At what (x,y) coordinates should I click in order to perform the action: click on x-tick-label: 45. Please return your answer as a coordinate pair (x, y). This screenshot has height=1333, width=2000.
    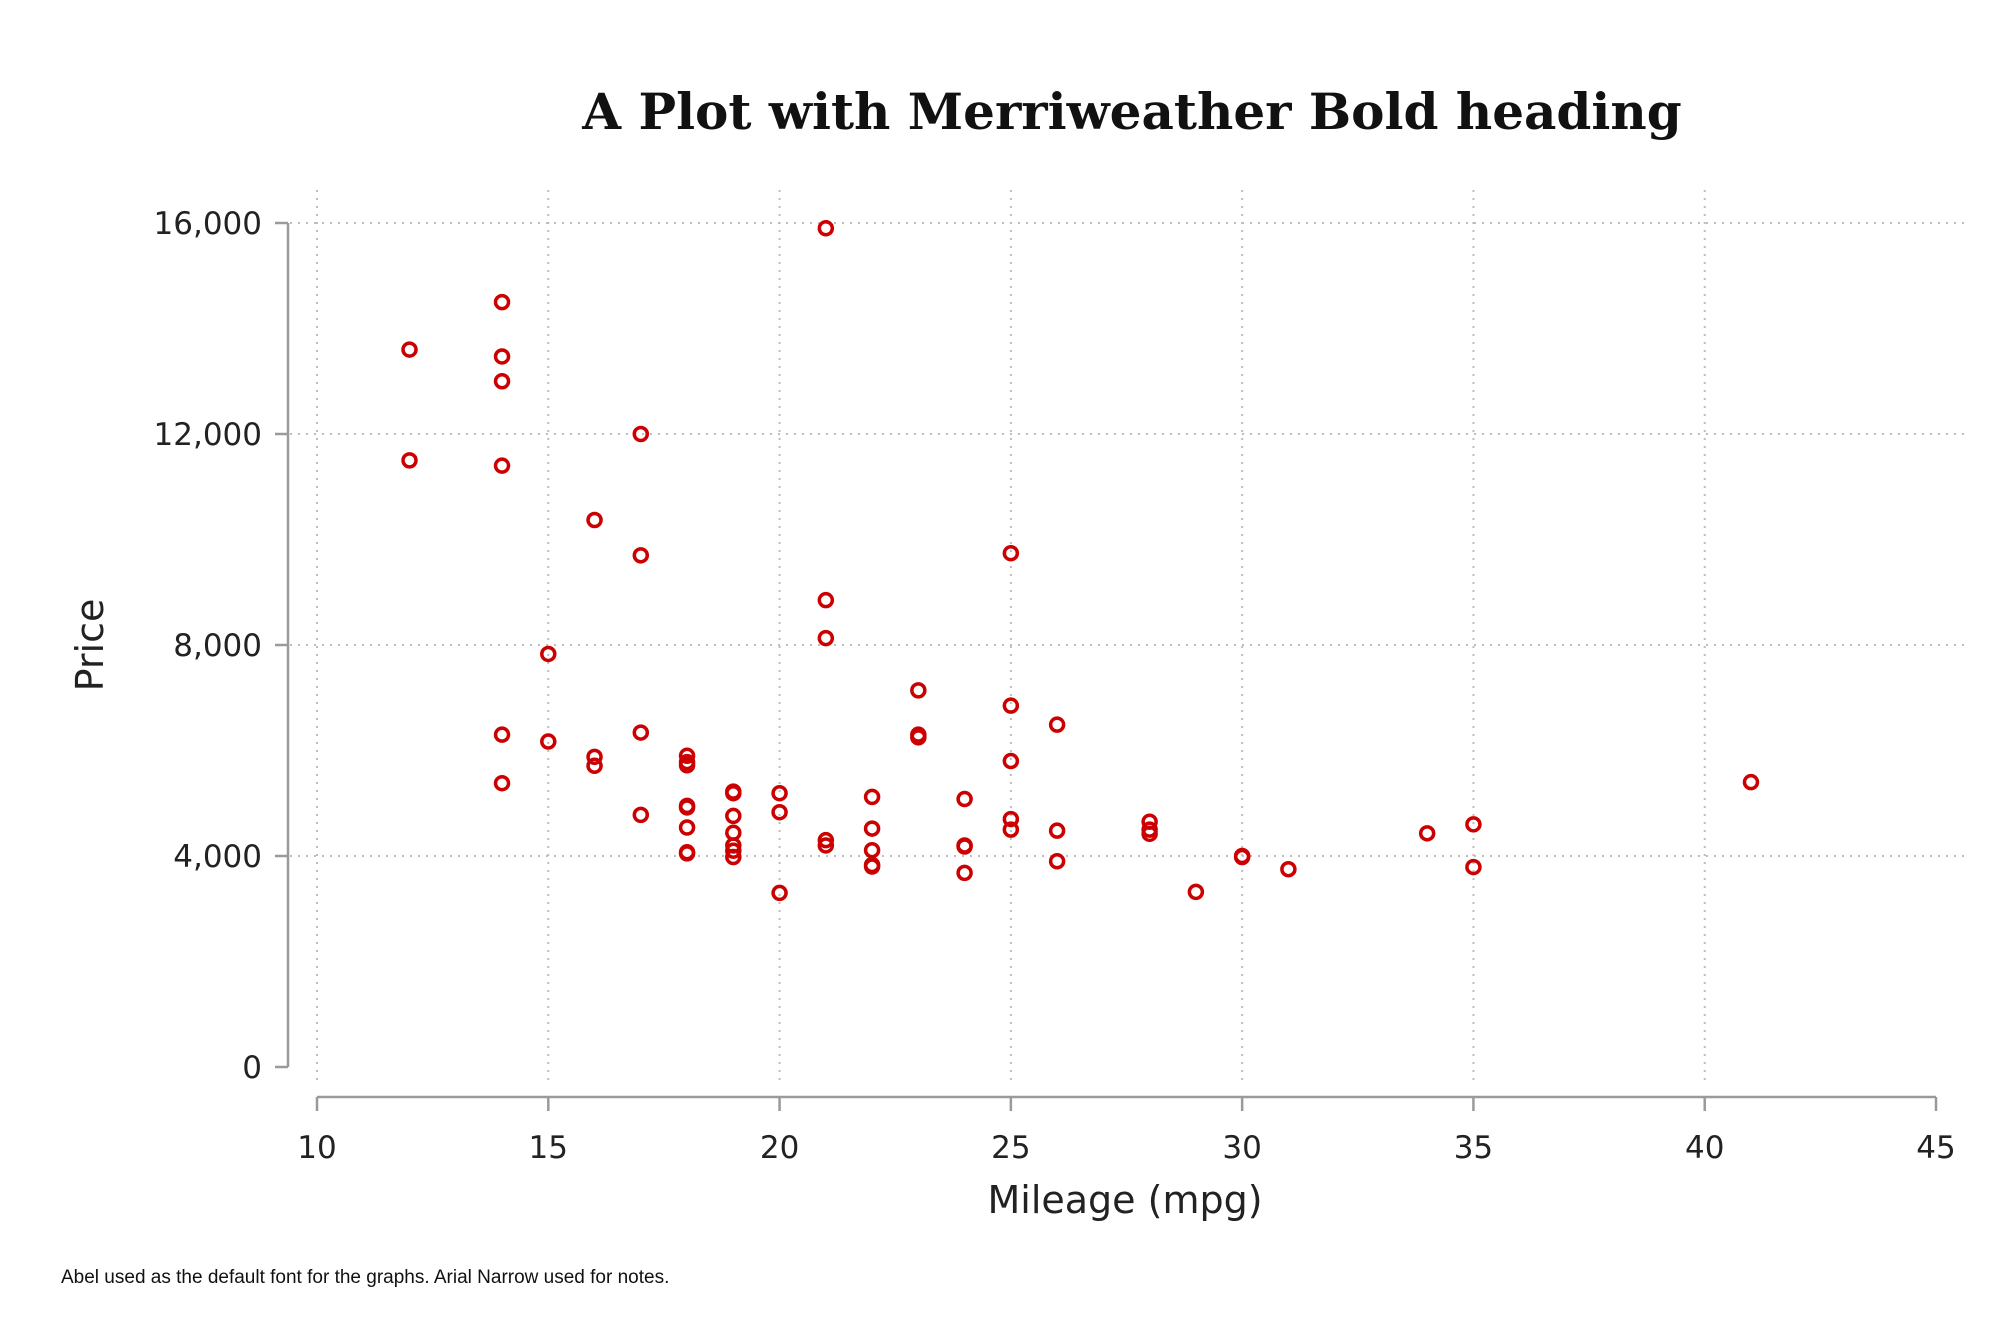
    Looking at the image, I should click on (1935, 1148).